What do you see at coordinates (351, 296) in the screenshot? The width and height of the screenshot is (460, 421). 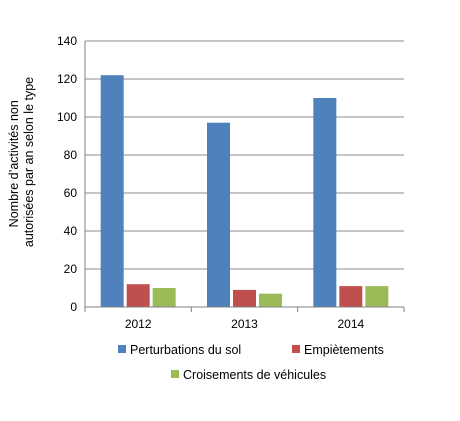 I see `bar-empi-tements-2014` at bounding box center [351, 296].